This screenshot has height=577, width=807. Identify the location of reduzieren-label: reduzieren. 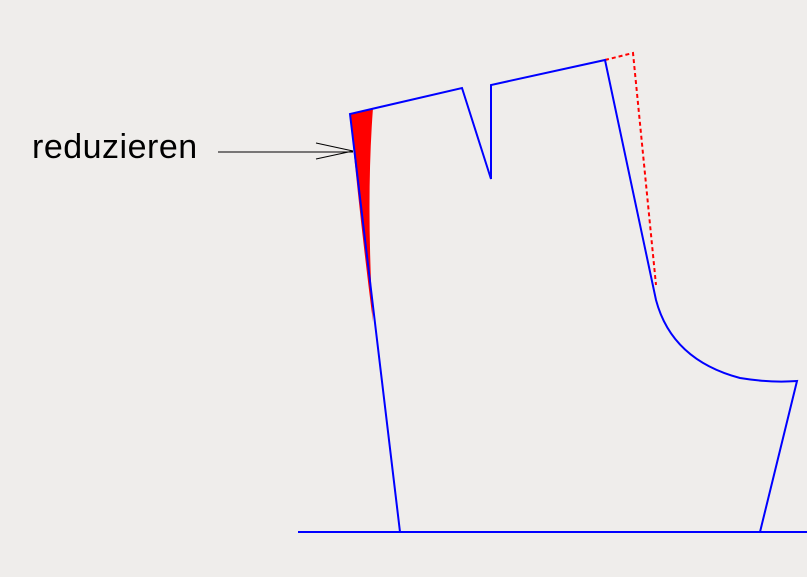
(115, 147).